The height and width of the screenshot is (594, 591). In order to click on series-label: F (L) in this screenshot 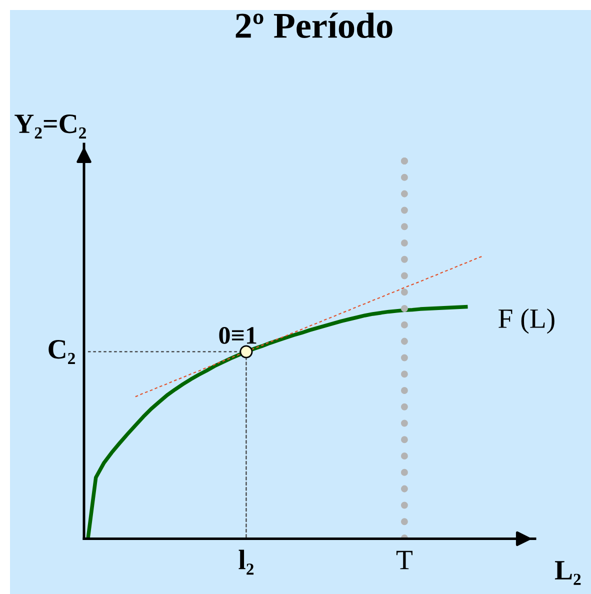, I will do `click(526, 321)`.